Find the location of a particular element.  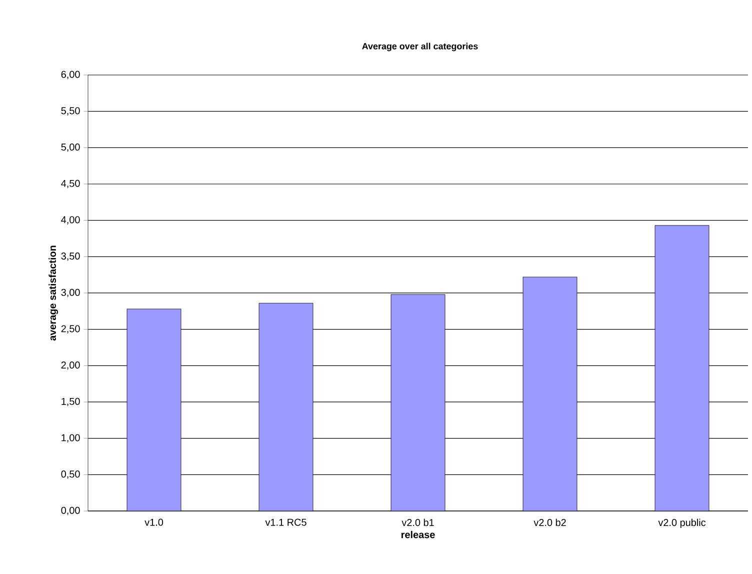

y-tick-label: 0,50 is located at coordinates (70, 474).